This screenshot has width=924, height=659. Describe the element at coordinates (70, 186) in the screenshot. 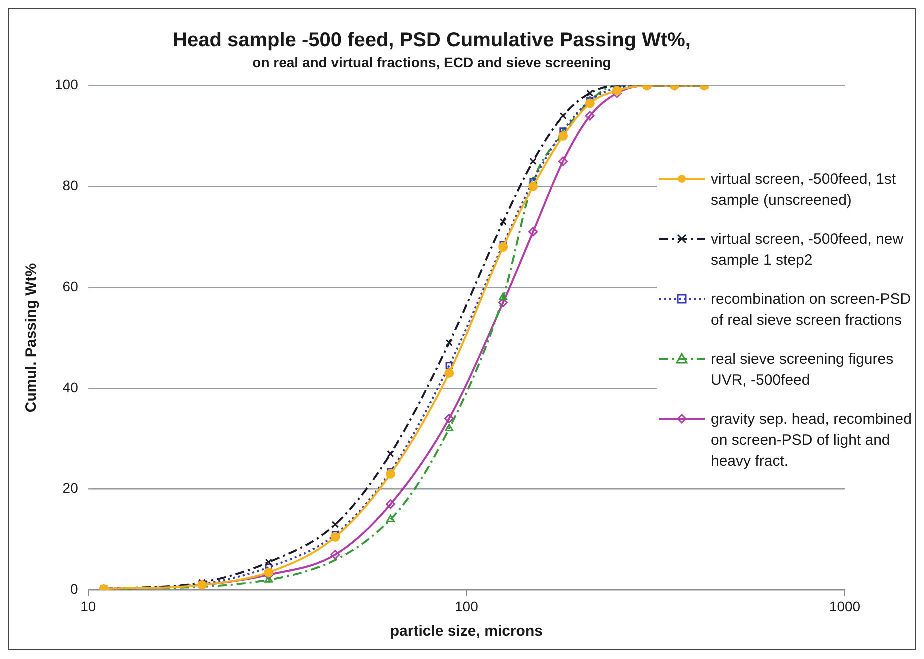

I see `y-tick-label: 80` at that location.